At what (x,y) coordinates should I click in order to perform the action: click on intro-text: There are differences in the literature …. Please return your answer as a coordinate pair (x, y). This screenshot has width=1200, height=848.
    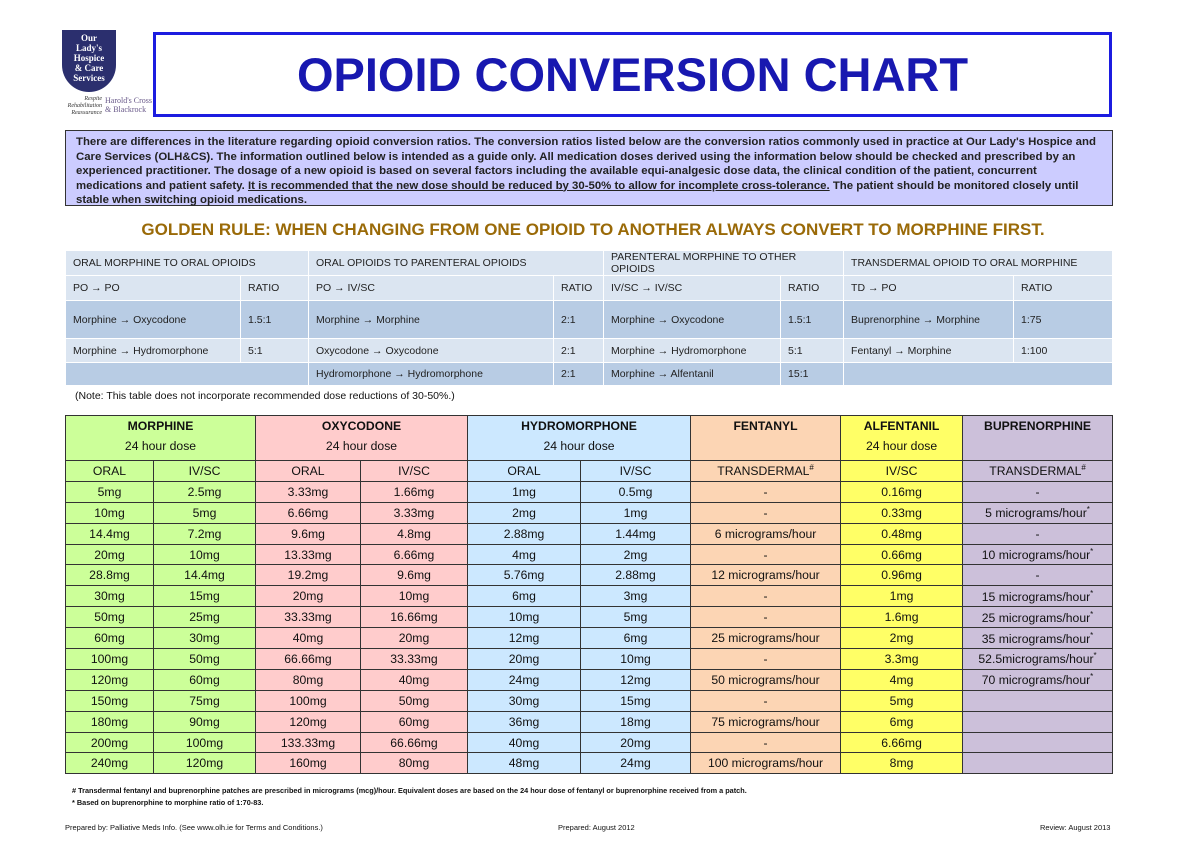
    Looking at the image, I should click on (586, 164).